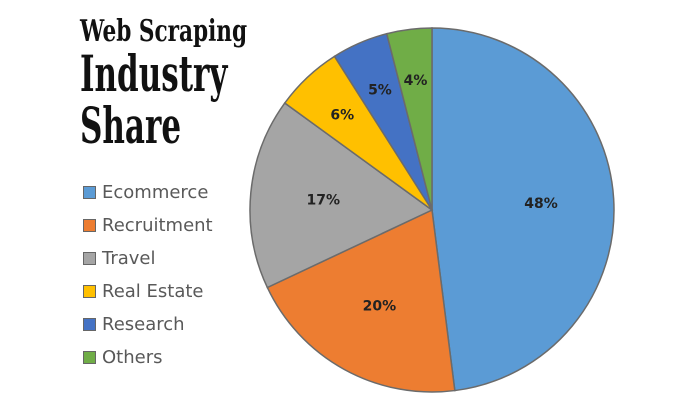 The width and height of the screenshot is (700, 414). I want to click on data-label-others: 4%, so click(416, 81).